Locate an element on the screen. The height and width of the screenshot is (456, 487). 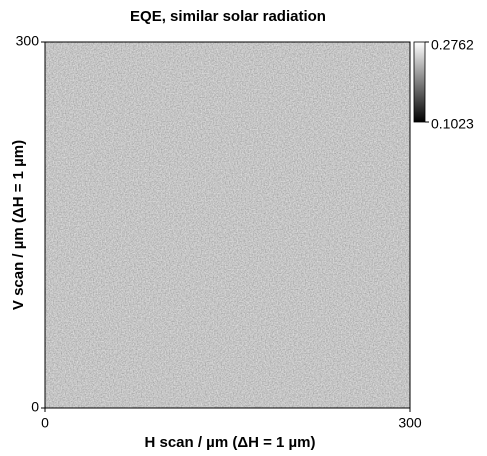
y-tick-label: 0 is located at coordinates (35, 407).